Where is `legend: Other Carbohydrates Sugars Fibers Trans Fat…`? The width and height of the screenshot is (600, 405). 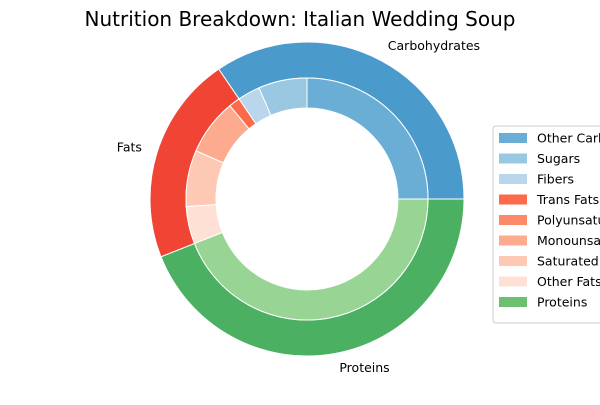 legend: Other Carbohydrates Sugars Fibers Trans Fat… is located at coordinates (546, 224).